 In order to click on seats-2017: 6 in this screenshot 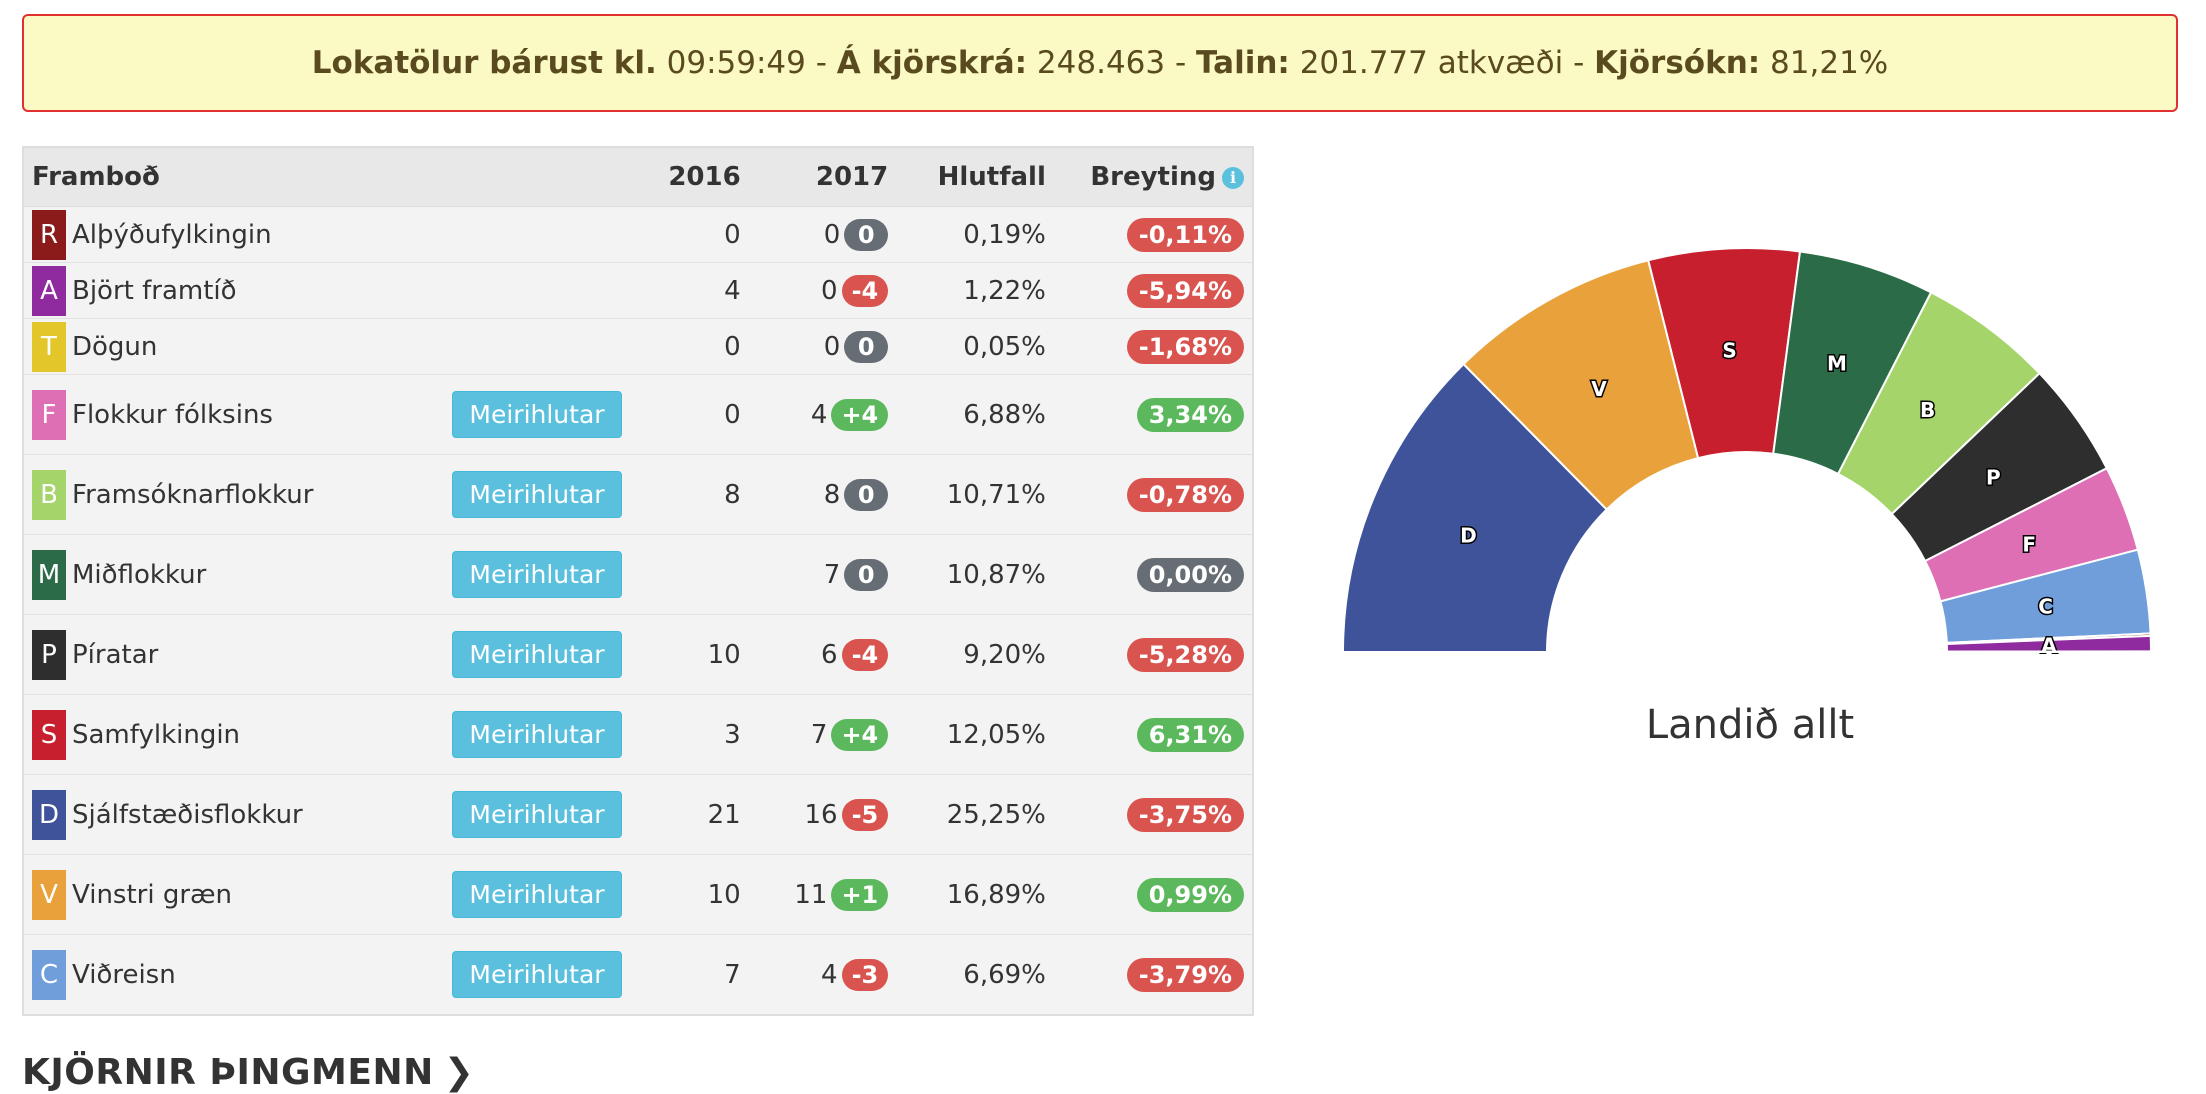, I will do `click(829, 654)`.